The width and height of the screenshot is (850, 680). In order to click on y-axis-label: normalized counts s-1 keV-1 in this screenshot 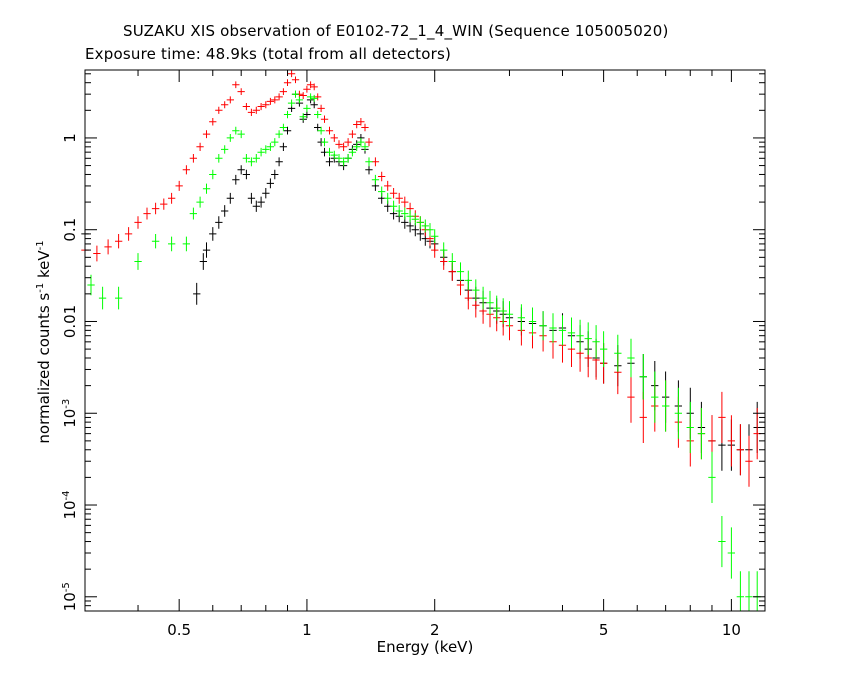, I will do `click(44, 341)`.